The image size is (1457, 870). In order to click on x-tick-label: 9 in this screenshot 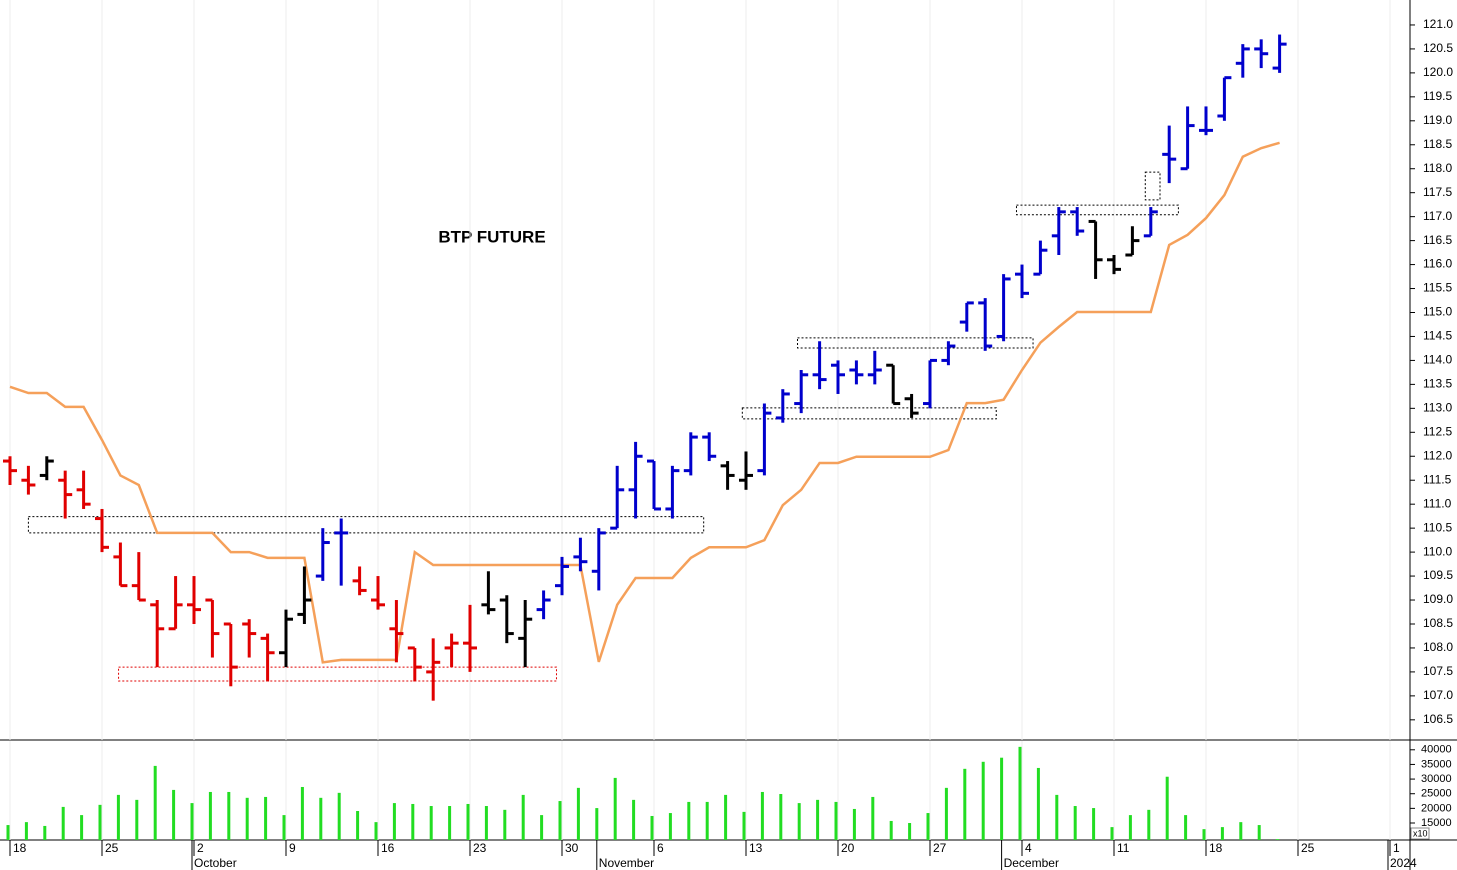, I will do `click(292, 848)`.